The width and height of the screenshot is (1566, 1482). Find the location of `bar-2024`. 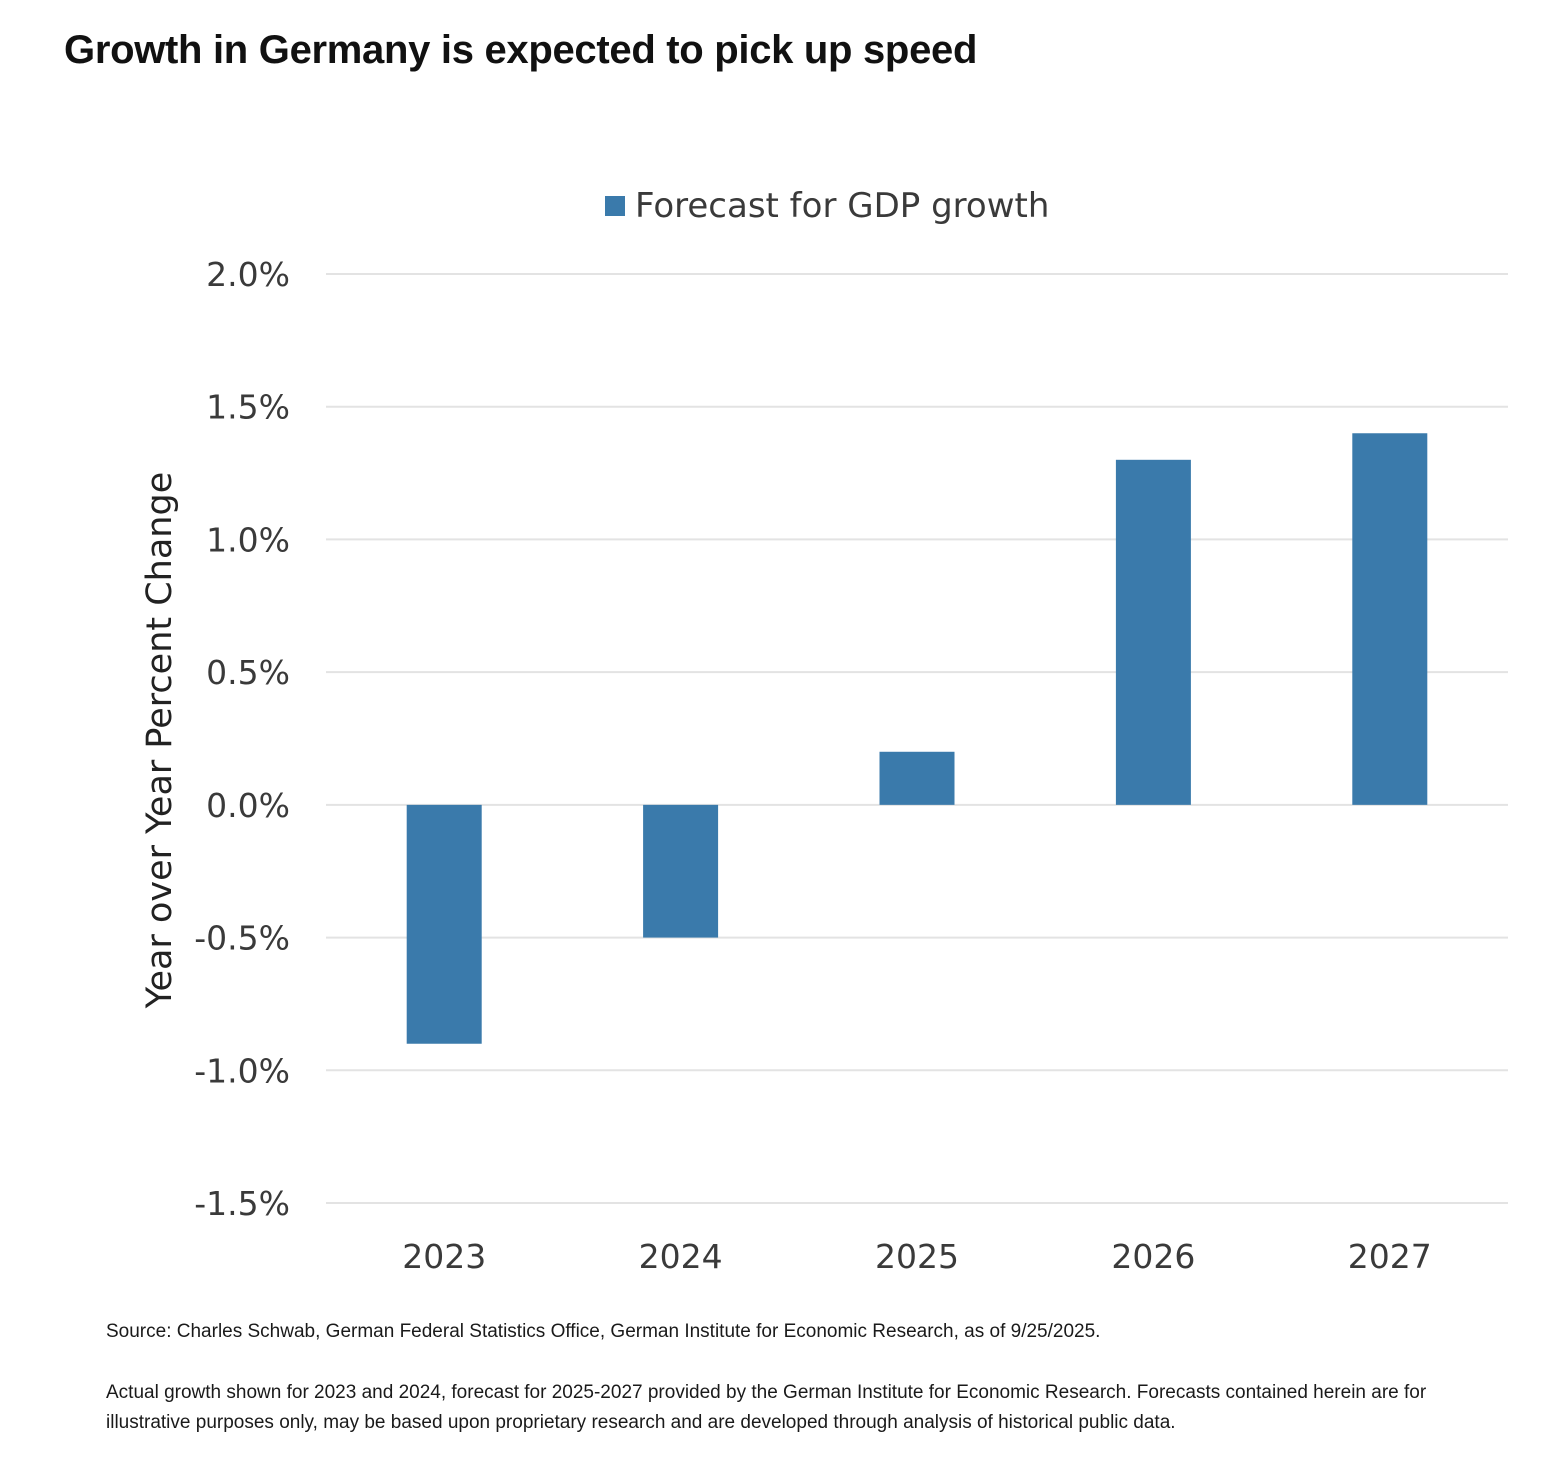

bar-2024 is located at coordinates (681, 871).